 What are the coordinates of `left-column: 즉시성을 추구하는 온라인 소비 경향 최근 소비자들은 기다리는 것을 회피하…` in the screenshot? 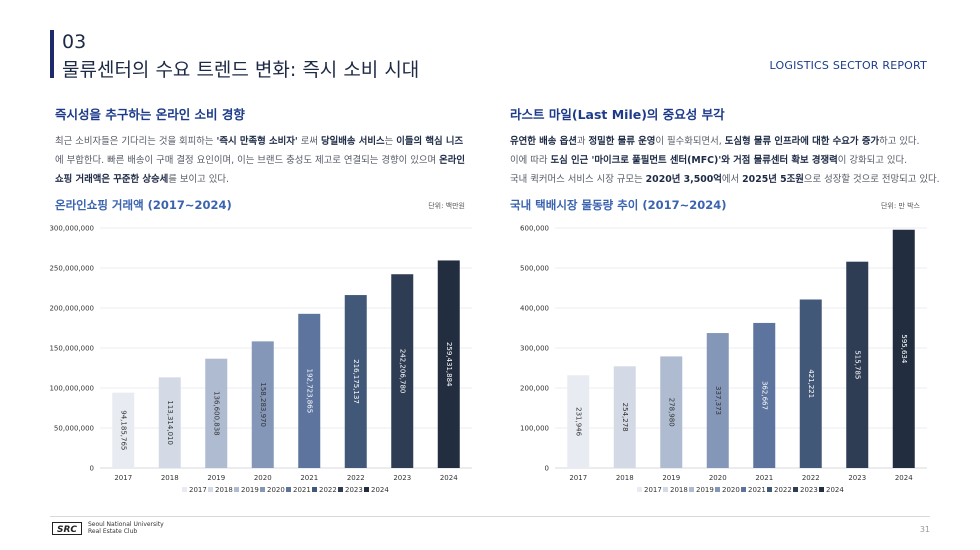 It's located at (262, 146).